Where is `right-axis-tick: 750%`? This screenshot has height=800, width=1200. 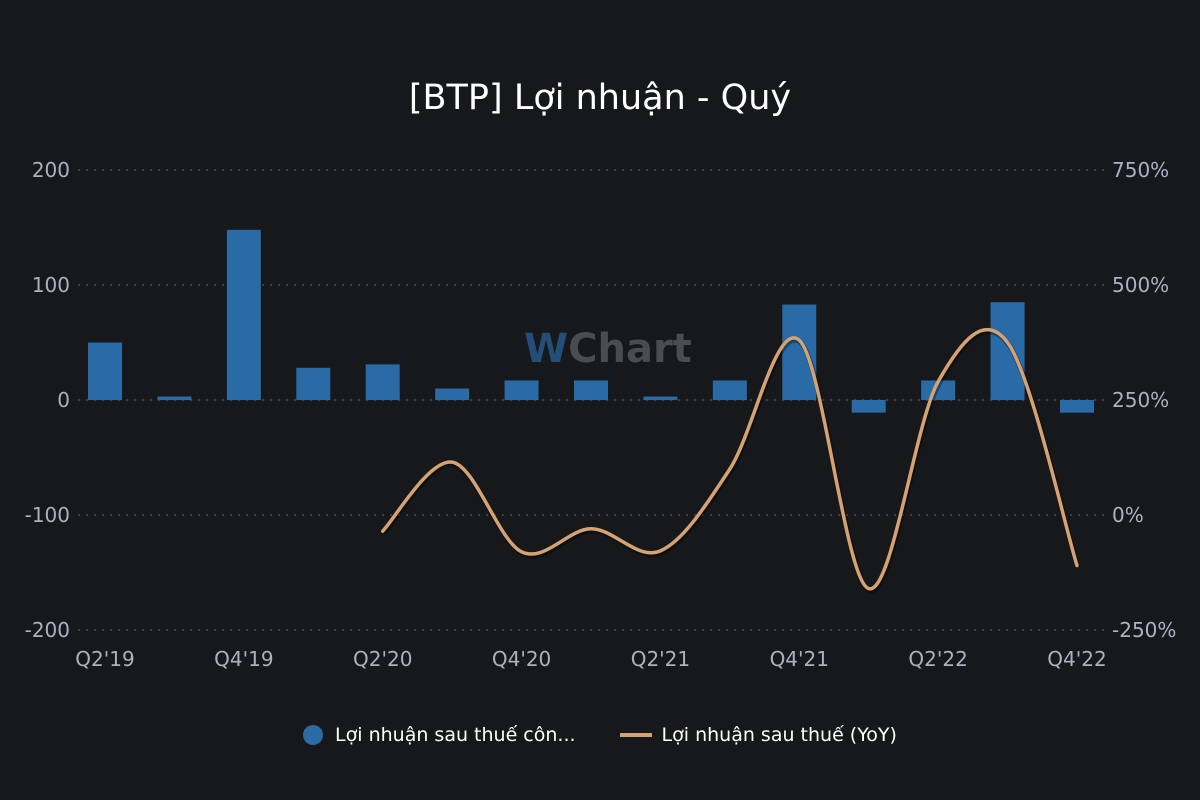 right-axis-tick: 750% is located at coordinates (1140, 170).